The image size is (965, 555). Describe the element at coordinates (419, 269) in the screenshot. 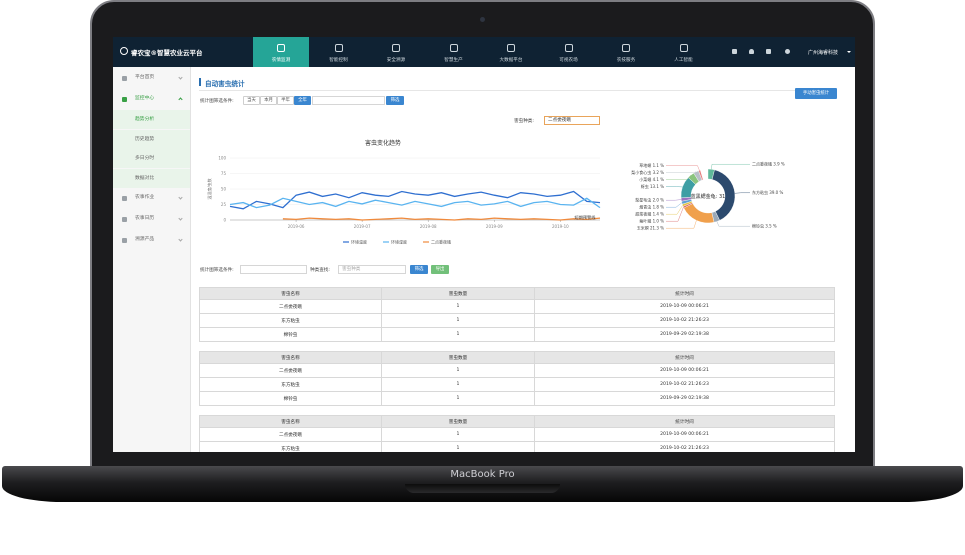

I see `list-submit: 筛选` at that location.